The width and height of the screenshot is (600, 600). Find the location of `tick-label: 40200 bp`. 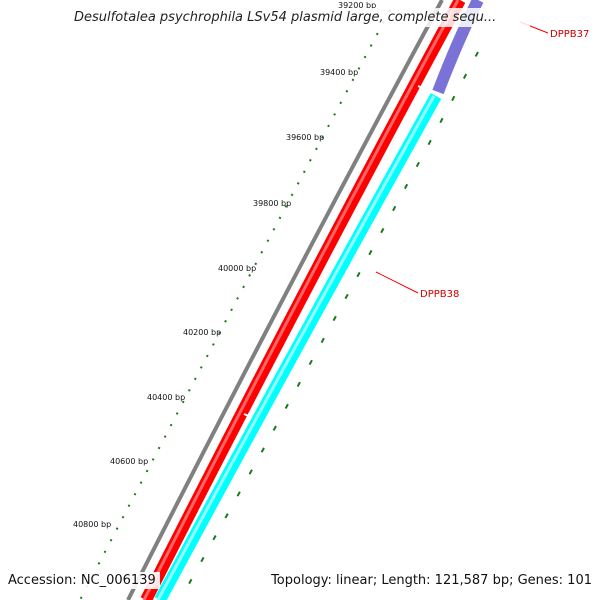

tick-label: 40200 bp is located at coordinates (202, 332).